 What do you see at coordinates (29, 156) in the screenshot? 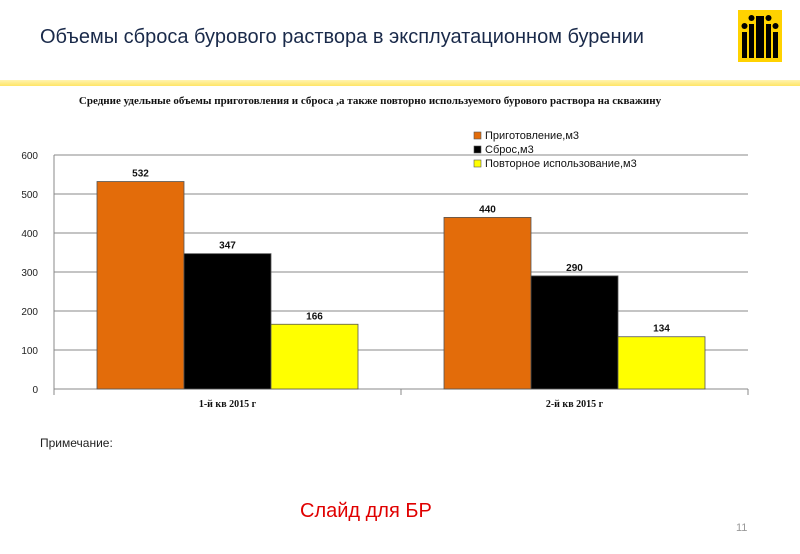
I see `y-tick-label: 600` at bounding box center [29, 156].